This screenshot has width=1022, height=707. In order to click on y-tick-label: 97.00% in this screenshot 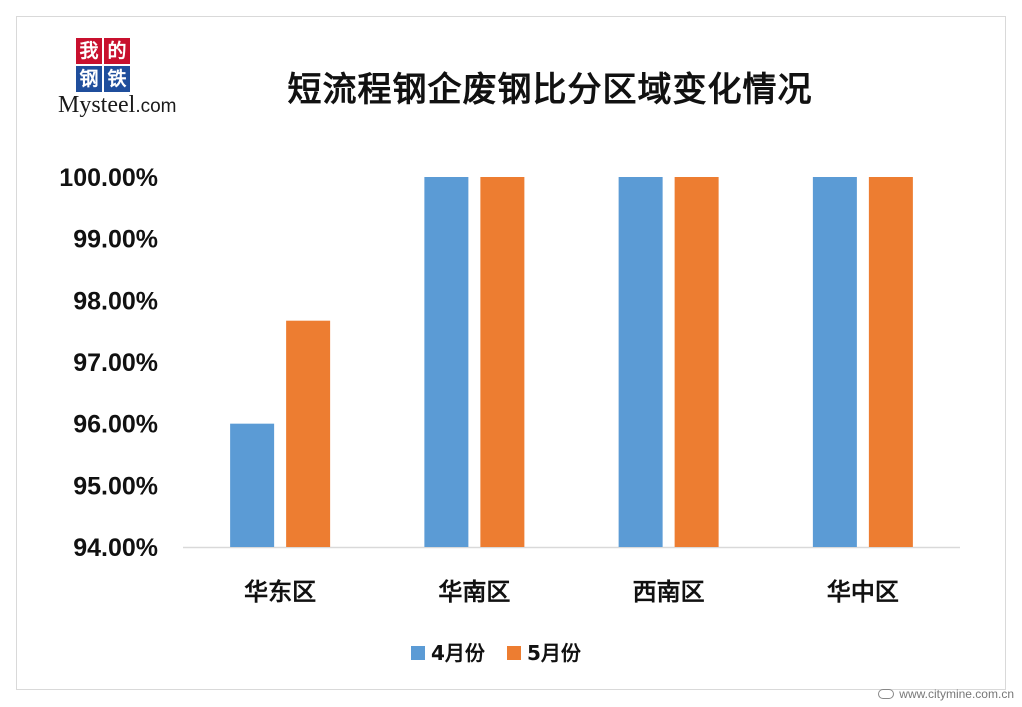, I will do `click(115, 363)`.